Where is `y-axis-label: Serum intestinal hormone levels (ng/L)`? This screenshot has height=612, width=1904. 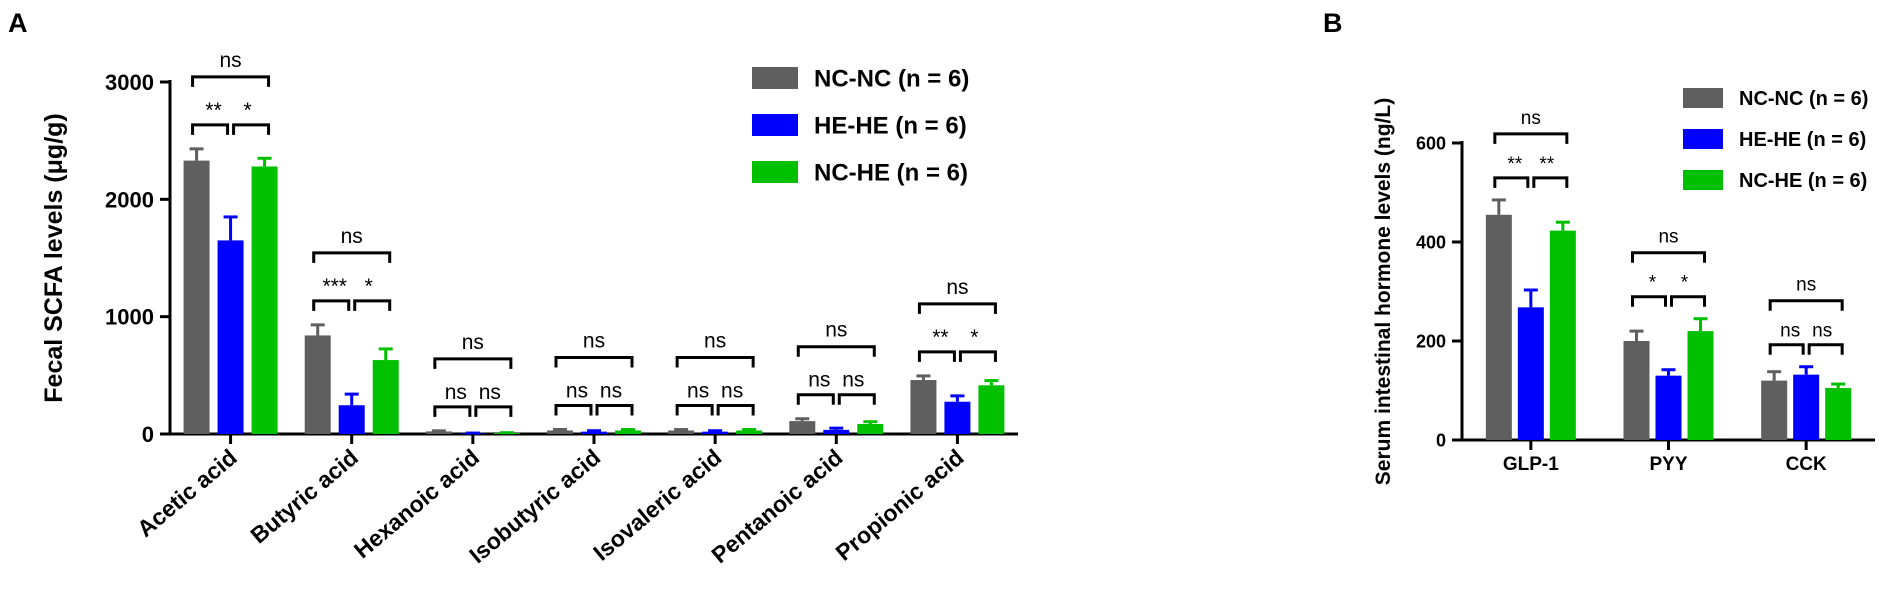
y-axis-label: Serum intestinal hormone levels (ng/L) is located at coordinates (1383, 291).